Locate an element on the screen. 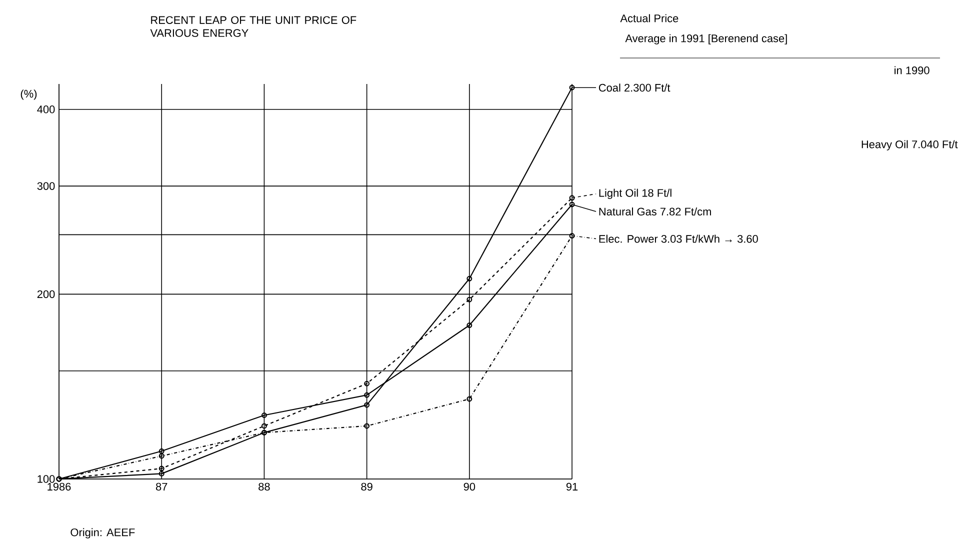  x-tick-label: 87 is located at coordinates (162, 486).